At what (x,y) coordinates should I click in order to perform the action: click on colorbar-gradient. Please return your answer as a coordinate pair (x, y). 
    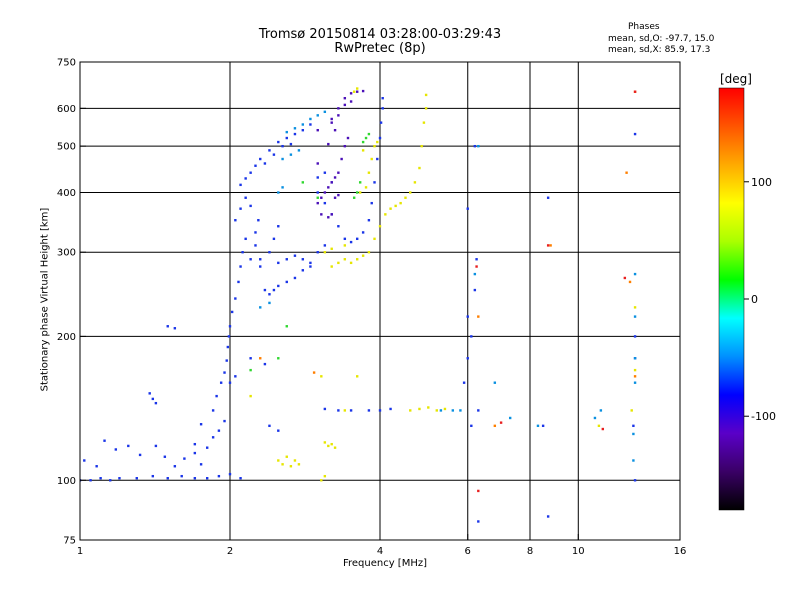
    Looking at the image, I should click on (731, 299).